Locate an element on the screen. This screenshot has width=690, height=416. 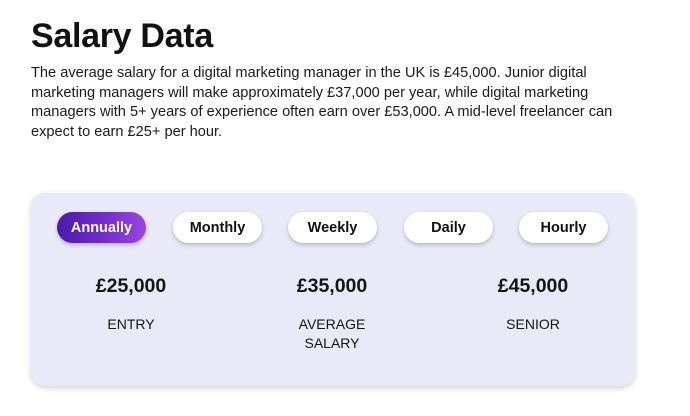
tab-annually: Annually is located at coordinates (101, 227).